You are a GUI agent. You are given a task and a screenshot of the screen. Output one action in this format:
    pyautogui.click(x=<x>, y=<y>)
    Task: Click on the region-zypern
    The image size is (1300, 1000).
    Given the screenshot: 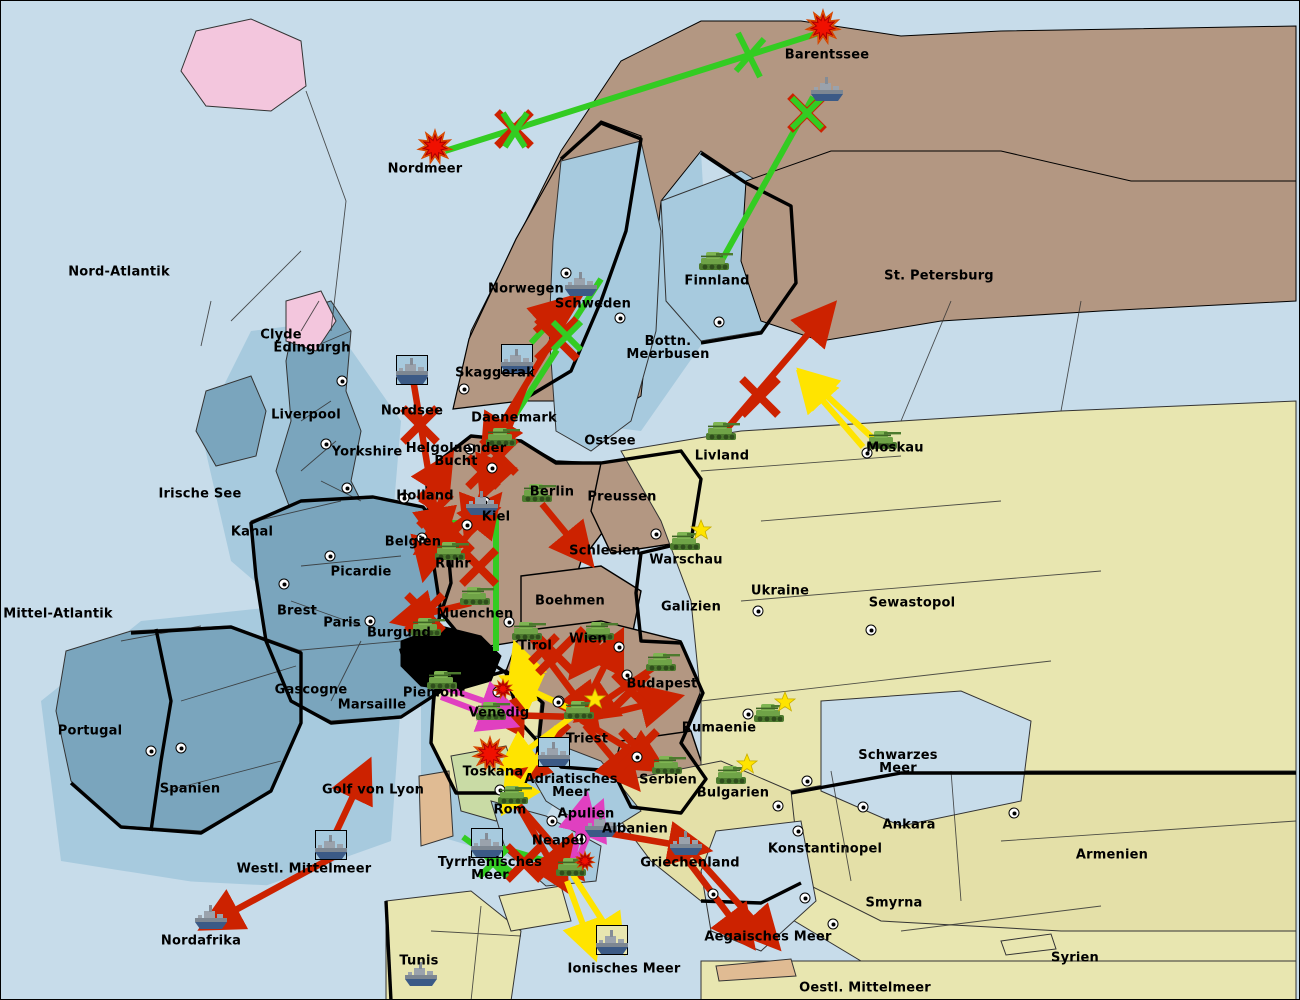 What is the action you would take?
    pyautogui.click(x=1028, y=944)
    